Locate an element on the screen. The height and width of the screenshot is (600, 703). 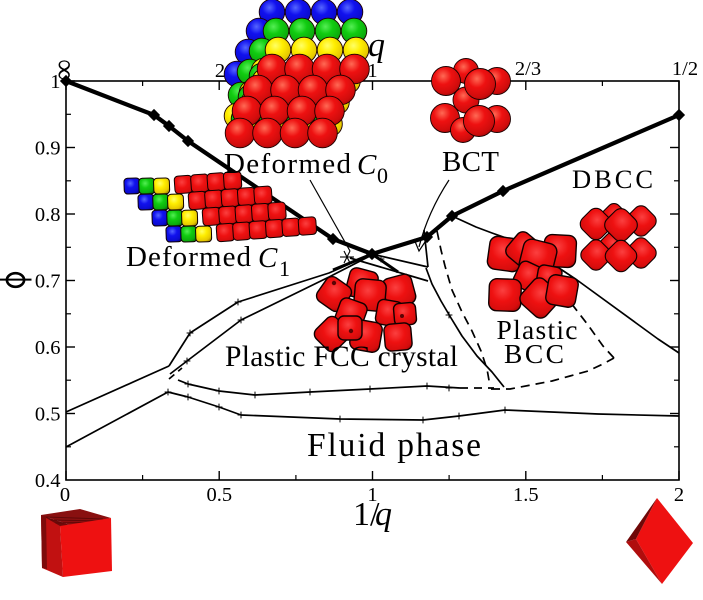
svg-text: 0.6 is located at coordinates (48, 348).